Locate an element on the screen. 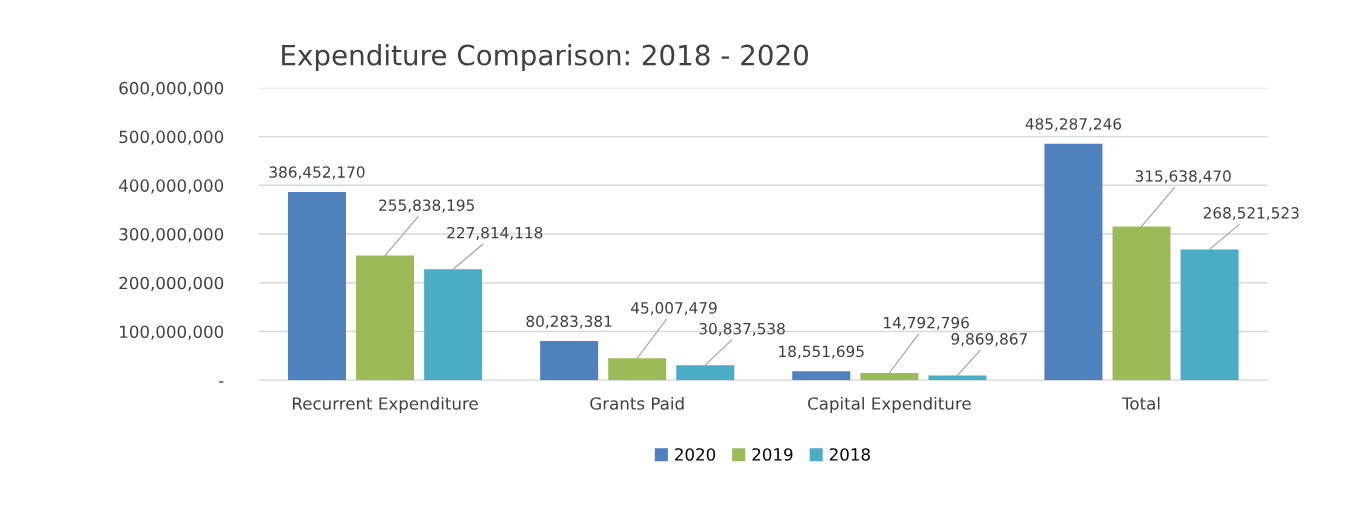 This screenshot has width=1363, height=523. y-tick-label: 200,000,000 is located at coordinates (171, 284).